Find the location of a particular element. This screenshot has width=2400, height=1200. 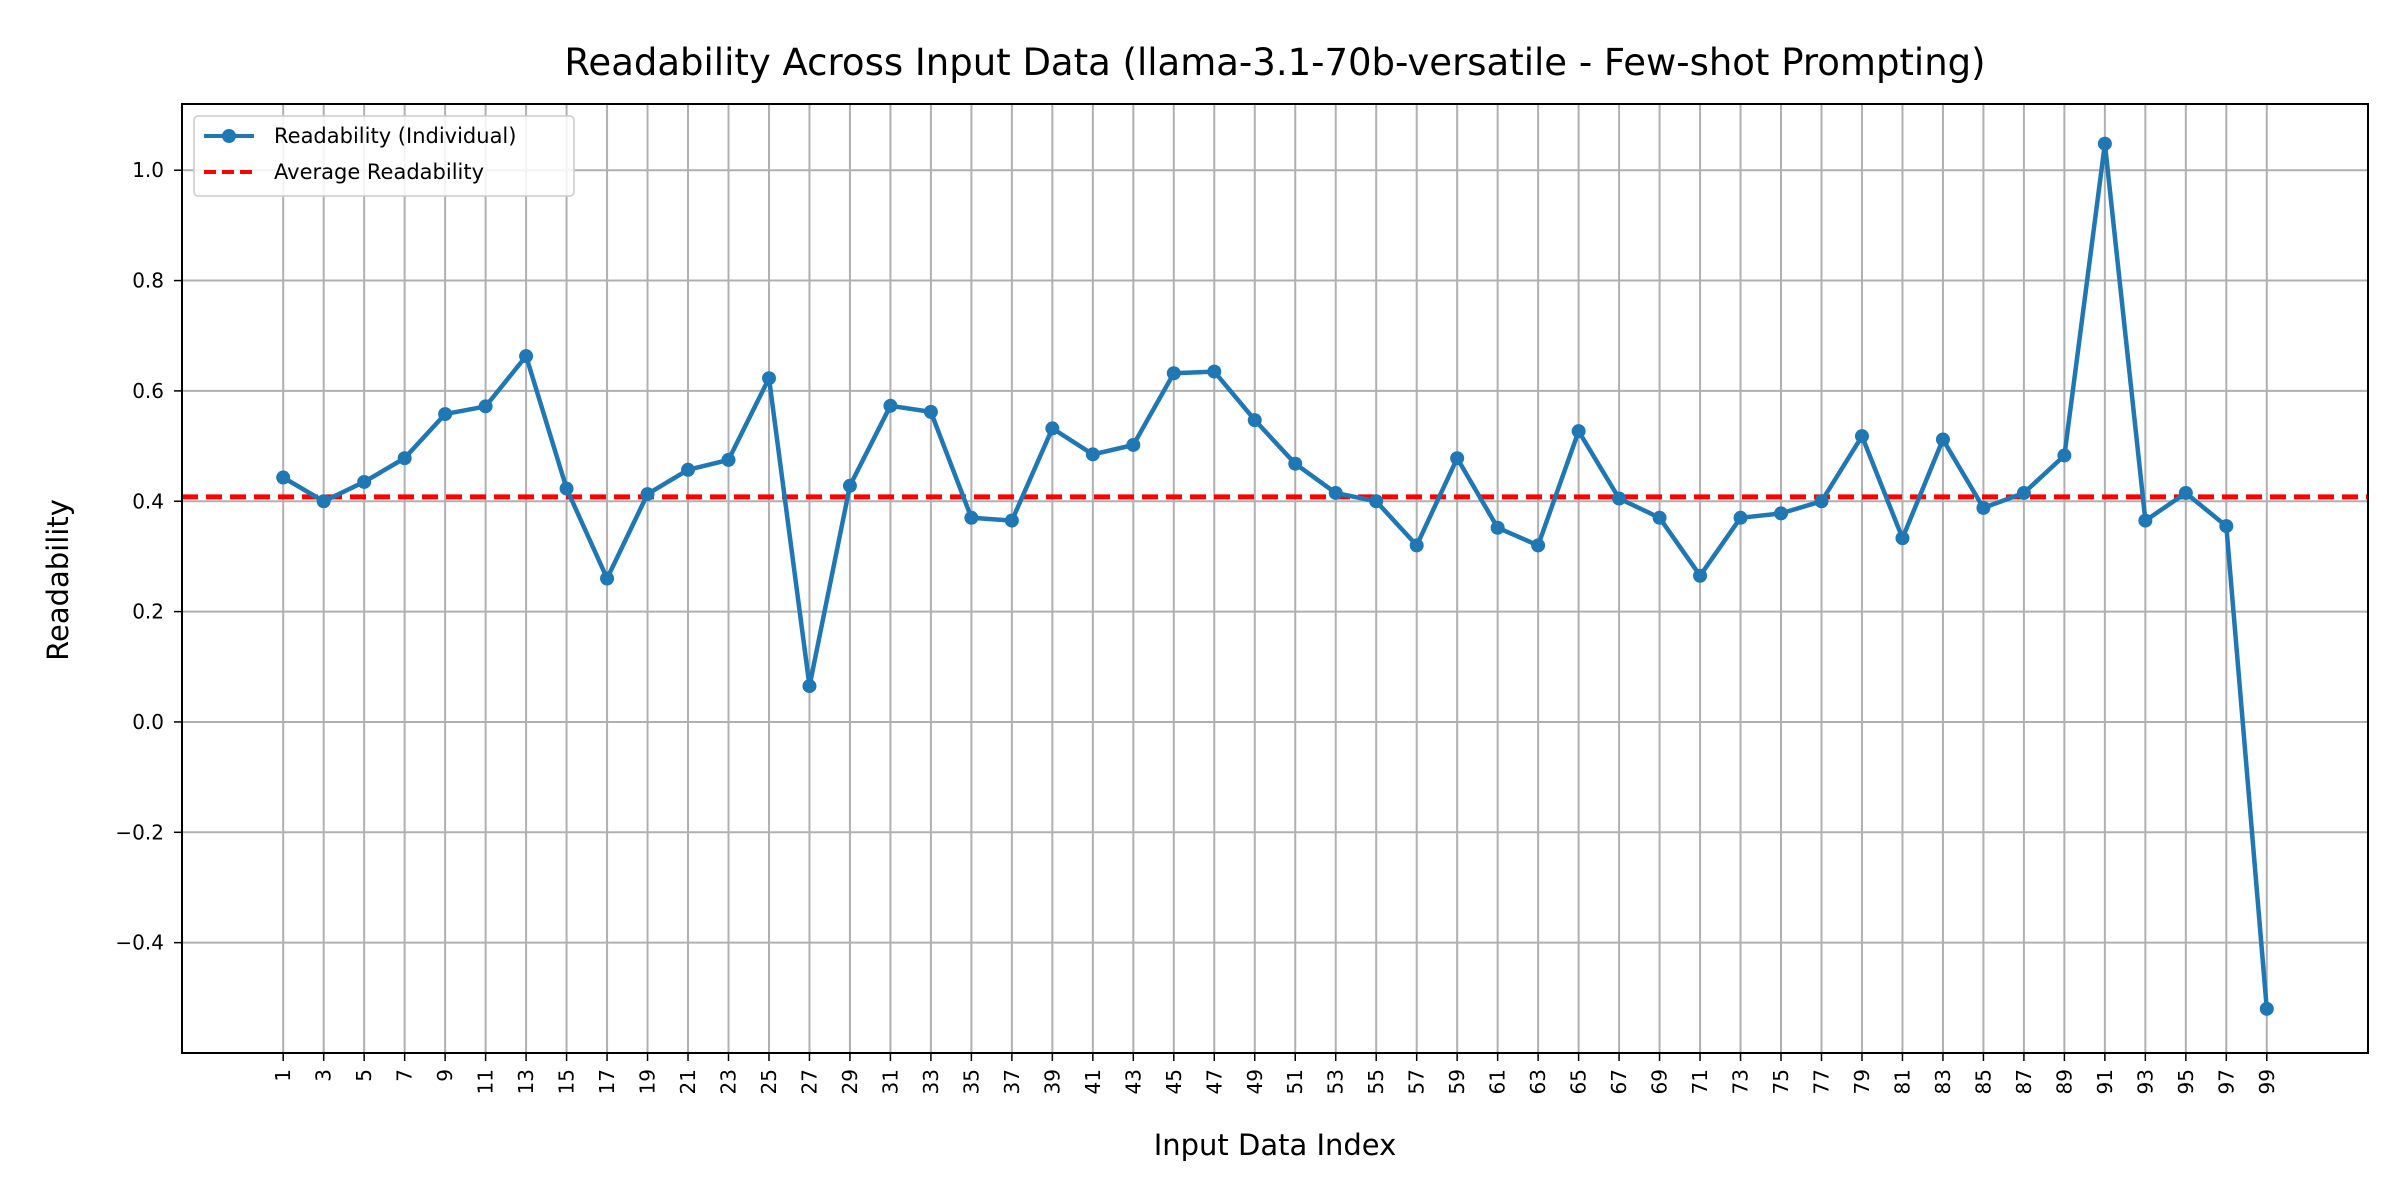

x-tick-label: 51 is located at coordinates (1295, 1081).